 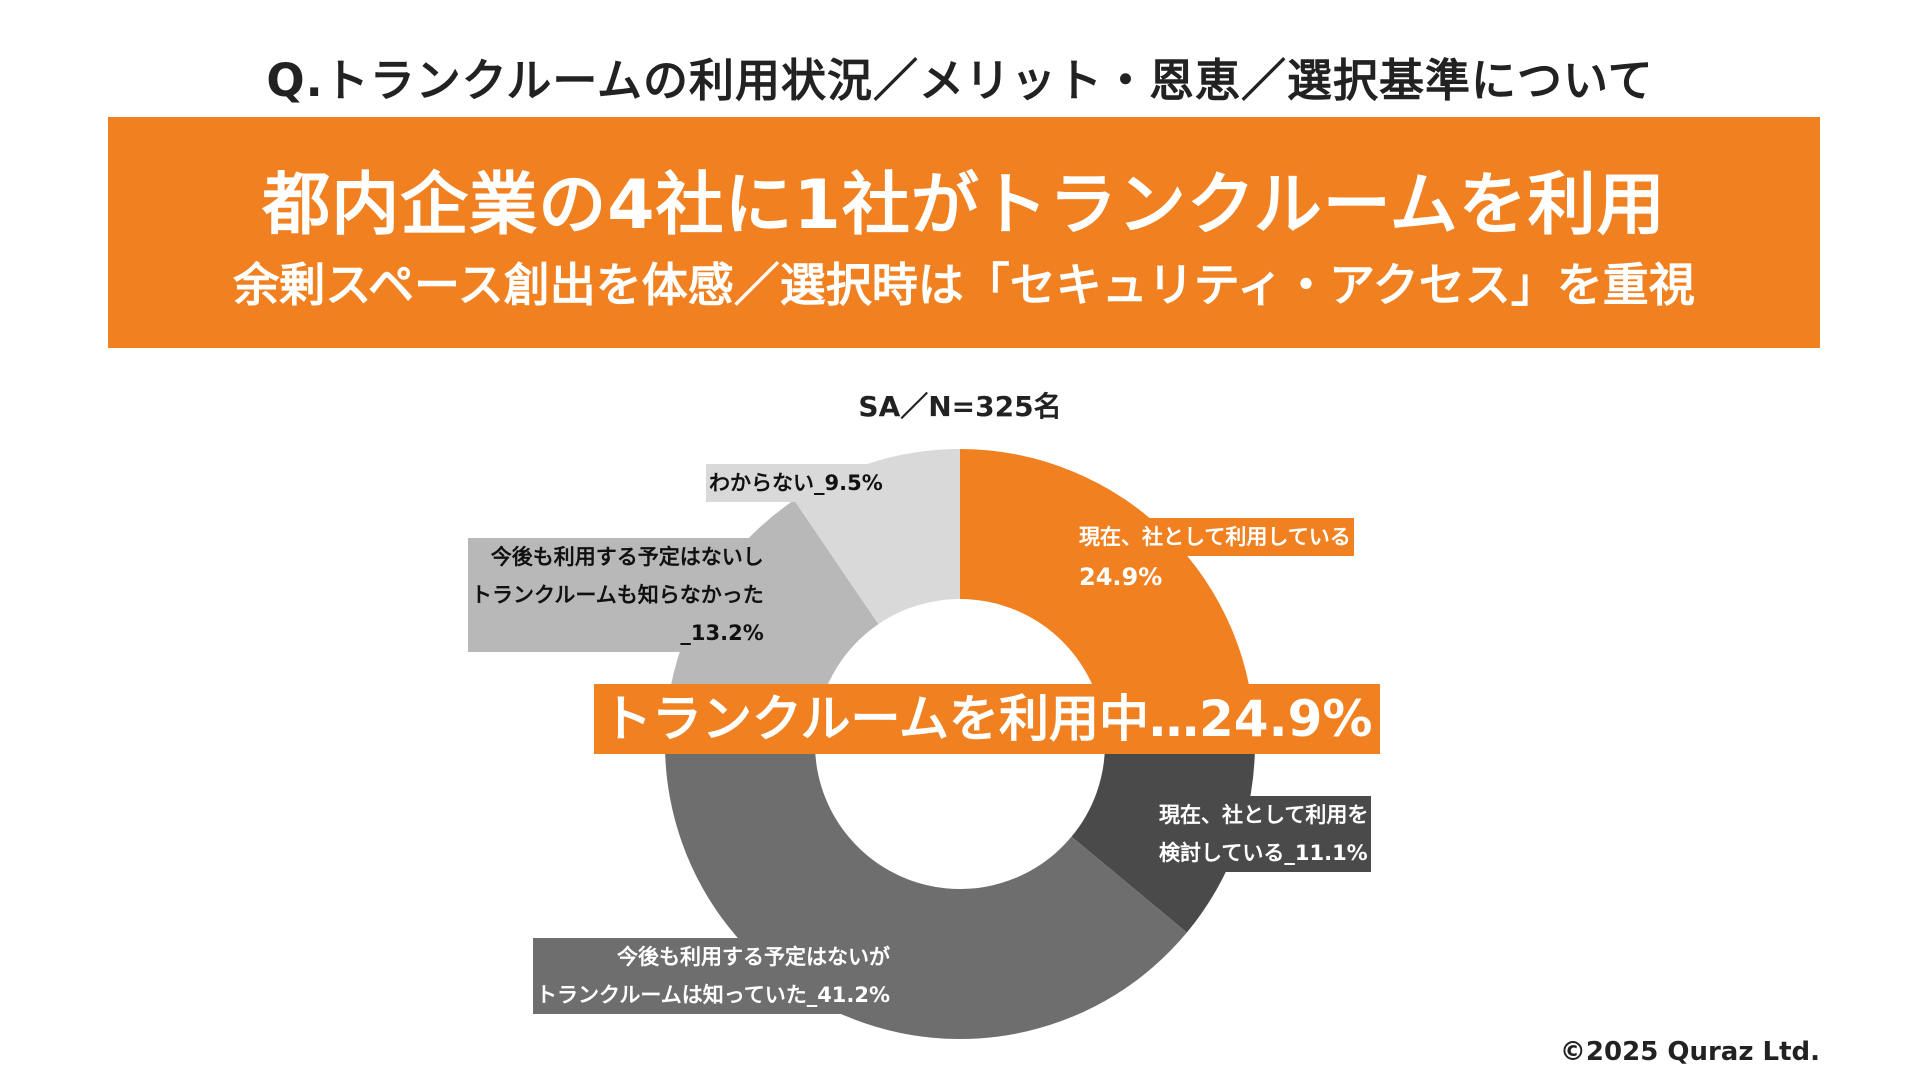 I want to click on label-knew-not-using: 今後も利用する予定はないが トランクルームは知っていた_41.2%, so click(x=713, y=976).